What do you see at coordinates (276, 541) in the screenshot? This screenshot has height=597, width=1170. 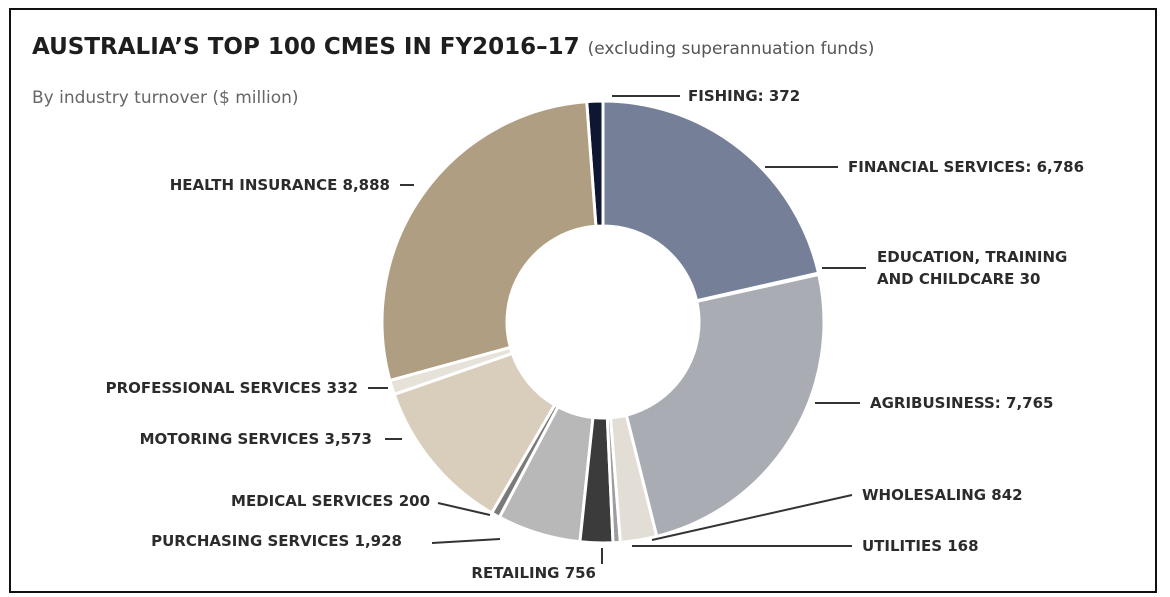 I see `segment-label: PURCHASING SERVICES 1,928` at bounding box center [276, 541].